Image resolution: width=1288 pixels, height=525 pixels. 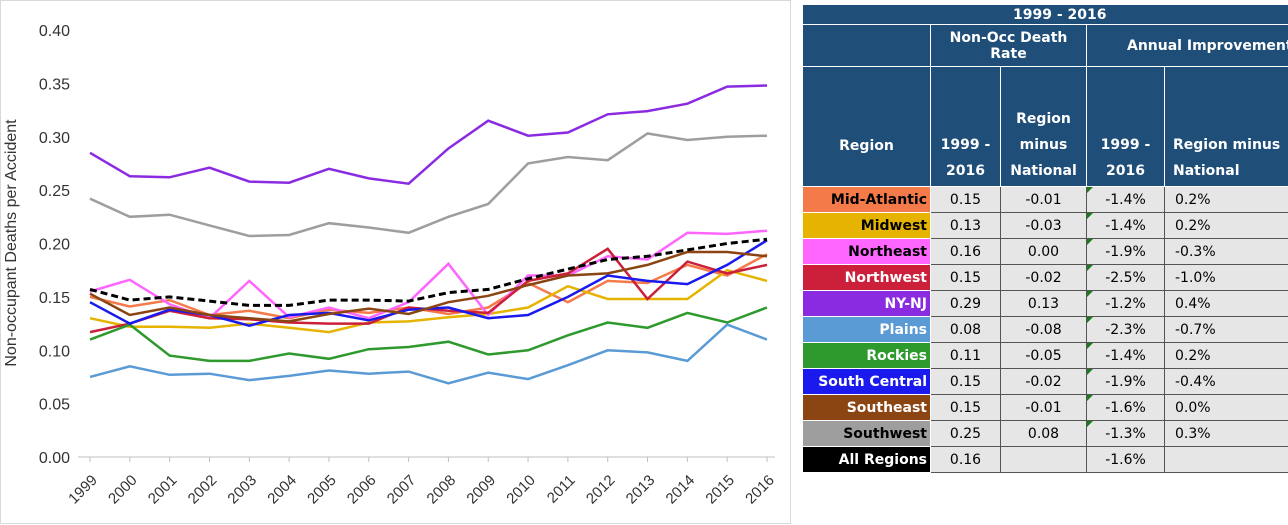 What do you see at coordinates (965, 433) in the screenshot?
I see `value-cell: 0.25` at bounding box center [965, 433].